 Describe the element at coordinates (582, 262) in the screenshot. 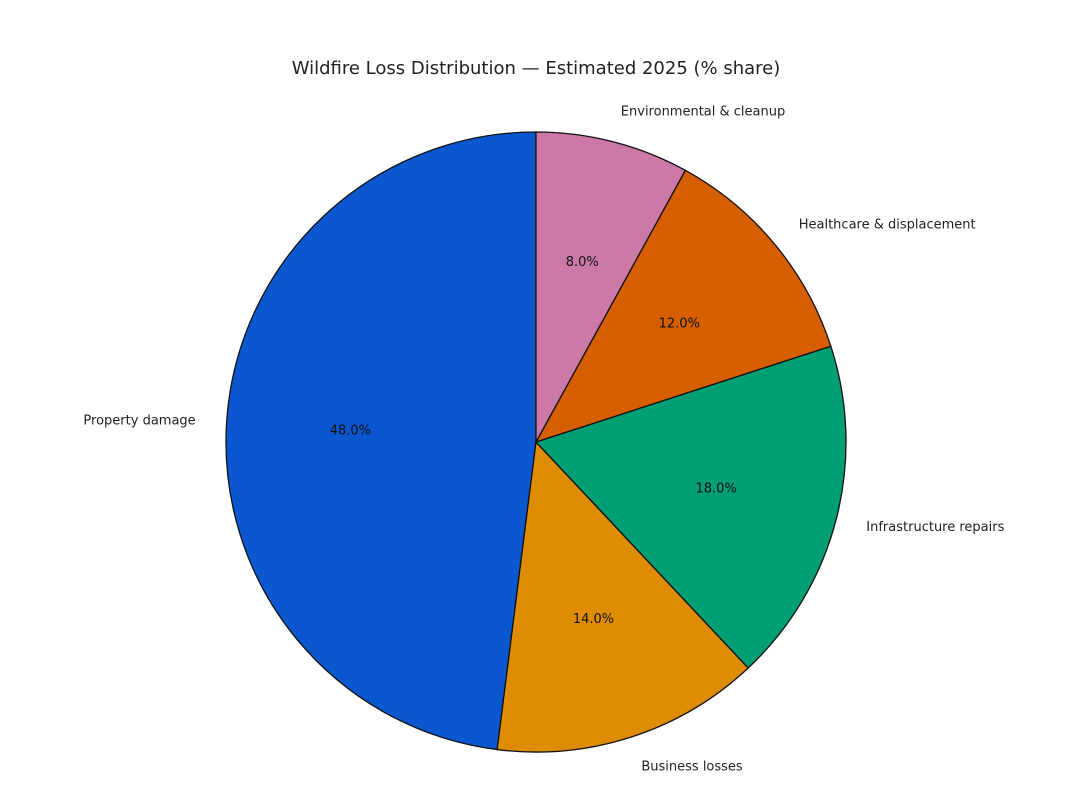

I see `slice-percent-label: 8.0%` at that location.